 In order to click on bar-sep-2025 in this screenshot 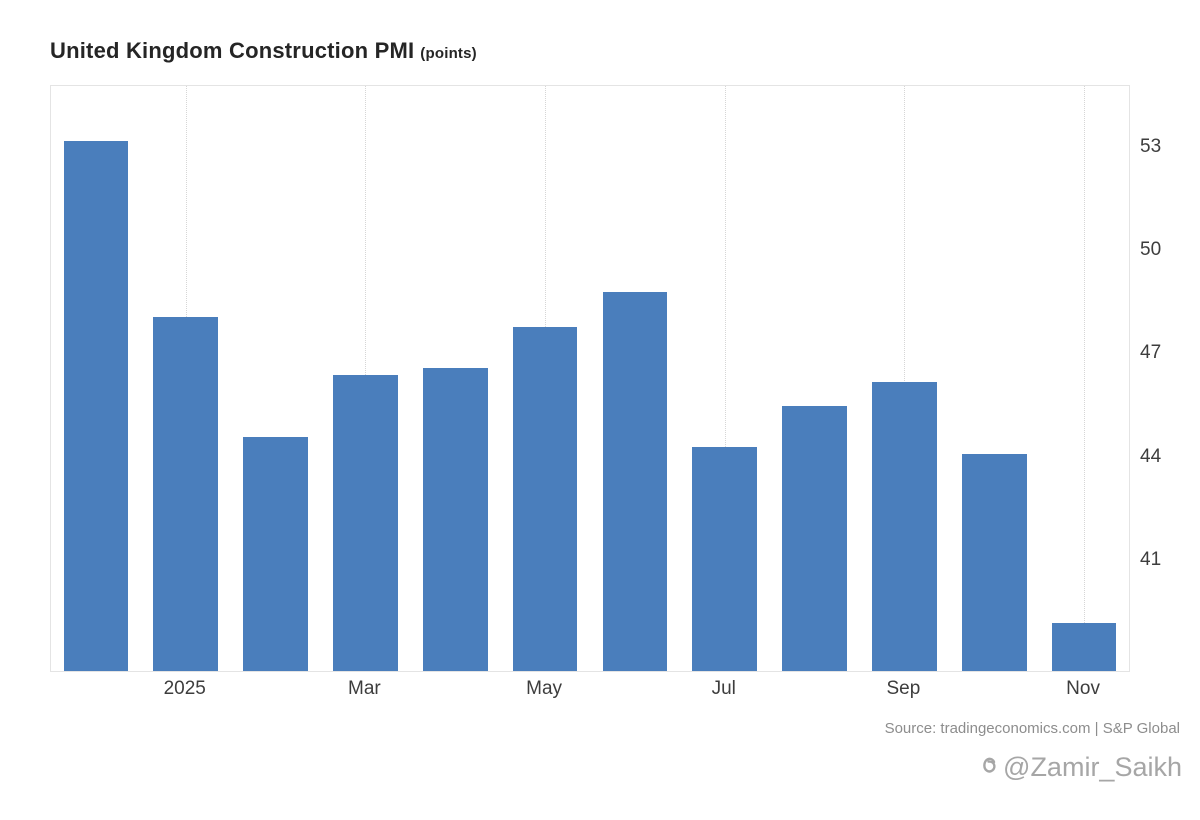, I will do `click(904, 526)`.